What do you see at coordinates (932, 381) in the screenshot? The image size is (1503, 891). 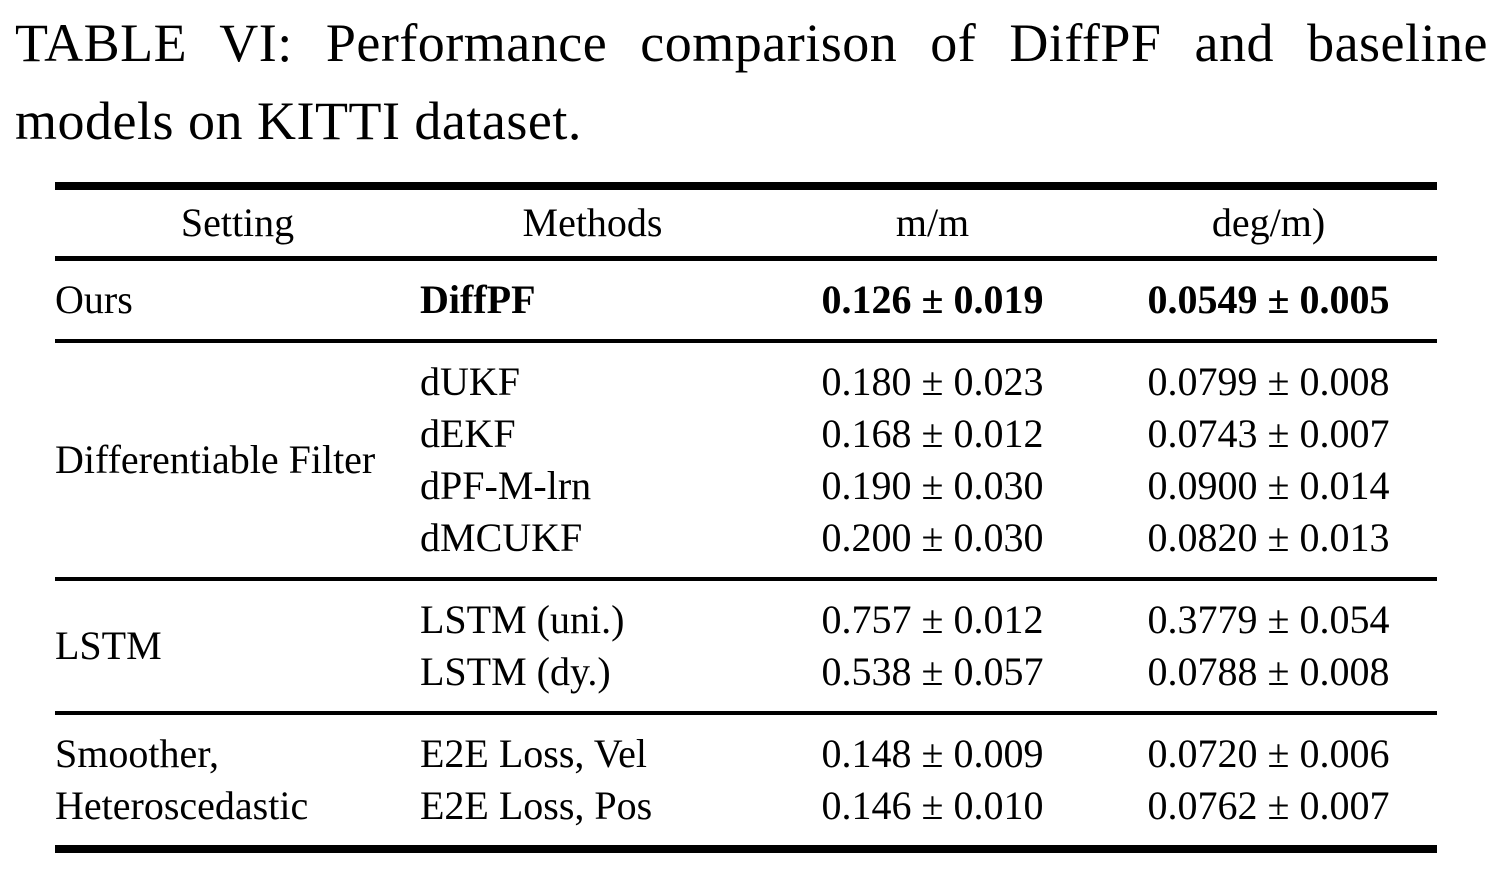 I see `mm-value-cell: 0.180 ± 0.023` at bounding box center [932, 381].